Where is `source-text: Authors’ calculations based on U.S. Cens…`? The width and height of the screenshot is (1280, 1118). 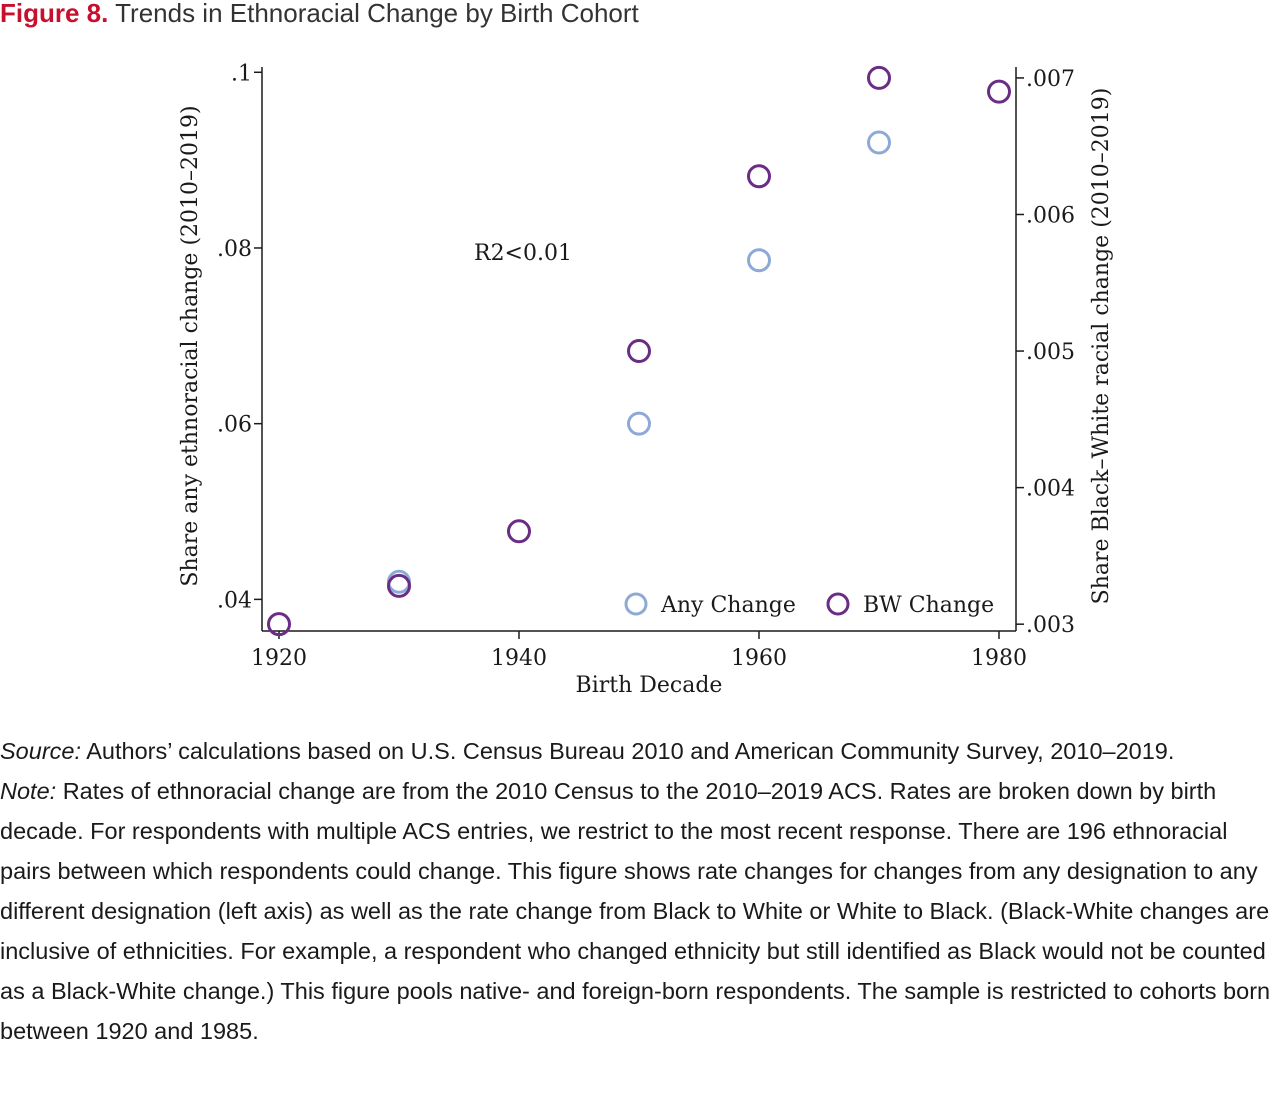 source-text: Authors’ calculations based on U.S. Cens… is located at coordinates (628, 751).